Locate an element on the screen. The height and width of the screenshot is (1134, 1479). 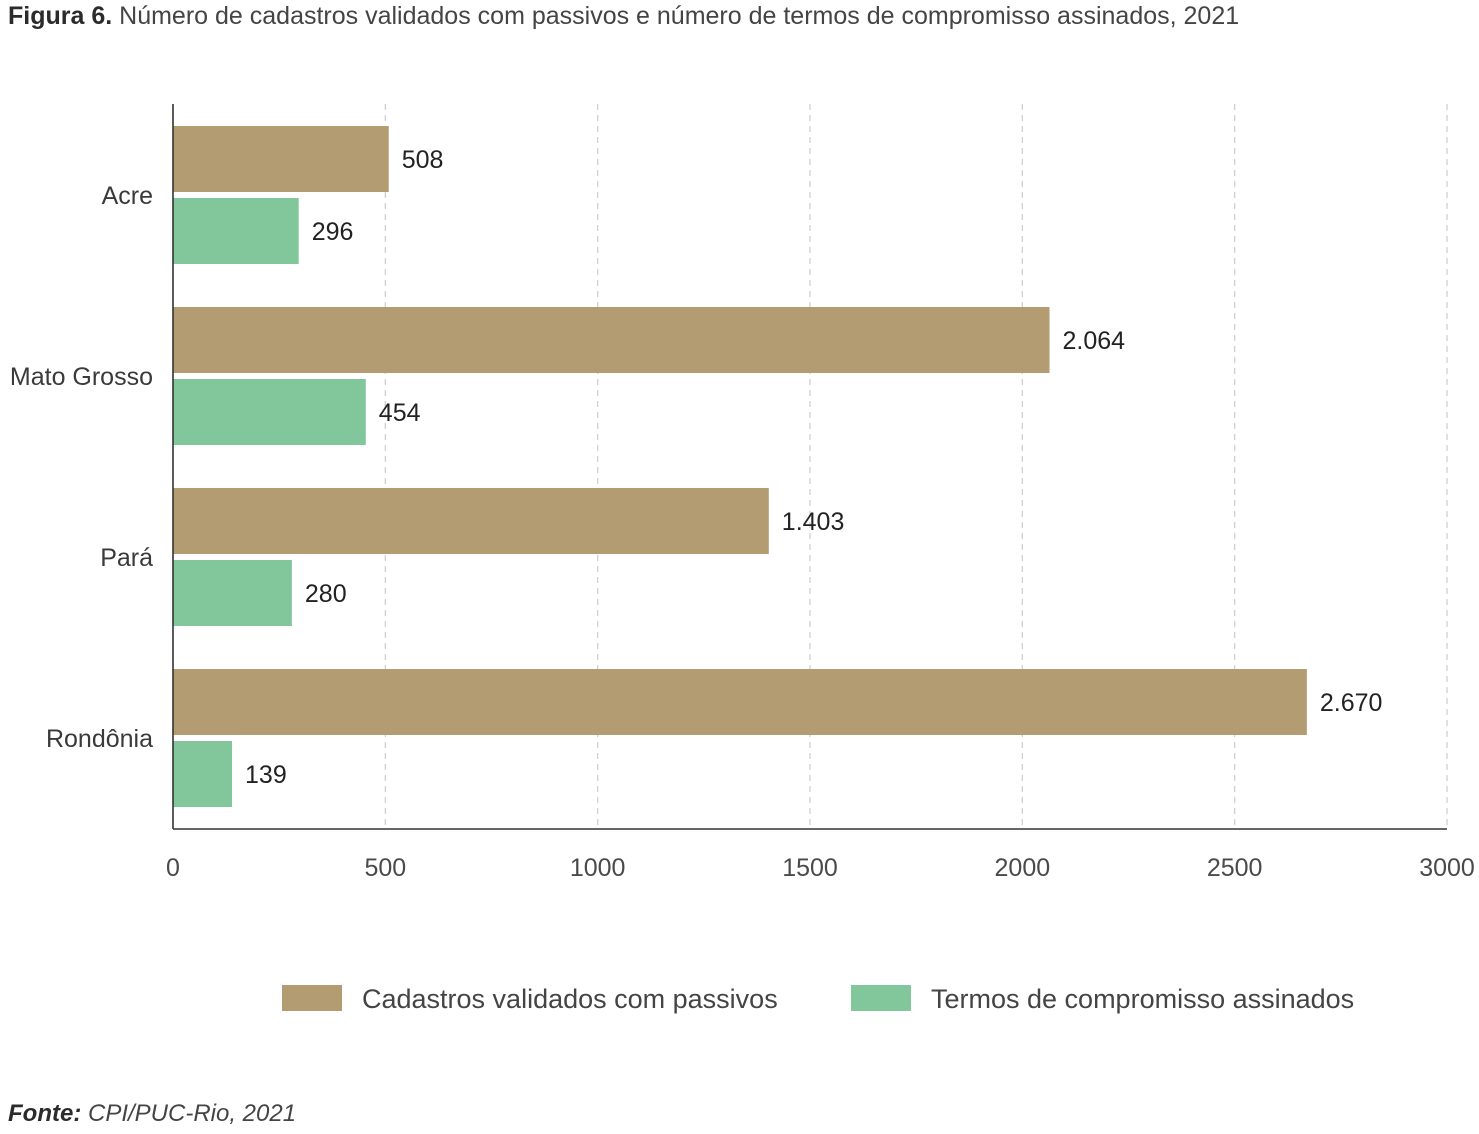
source-text: CPI/PUC-Rio, 2021 is located at coordinates (192, 1113).